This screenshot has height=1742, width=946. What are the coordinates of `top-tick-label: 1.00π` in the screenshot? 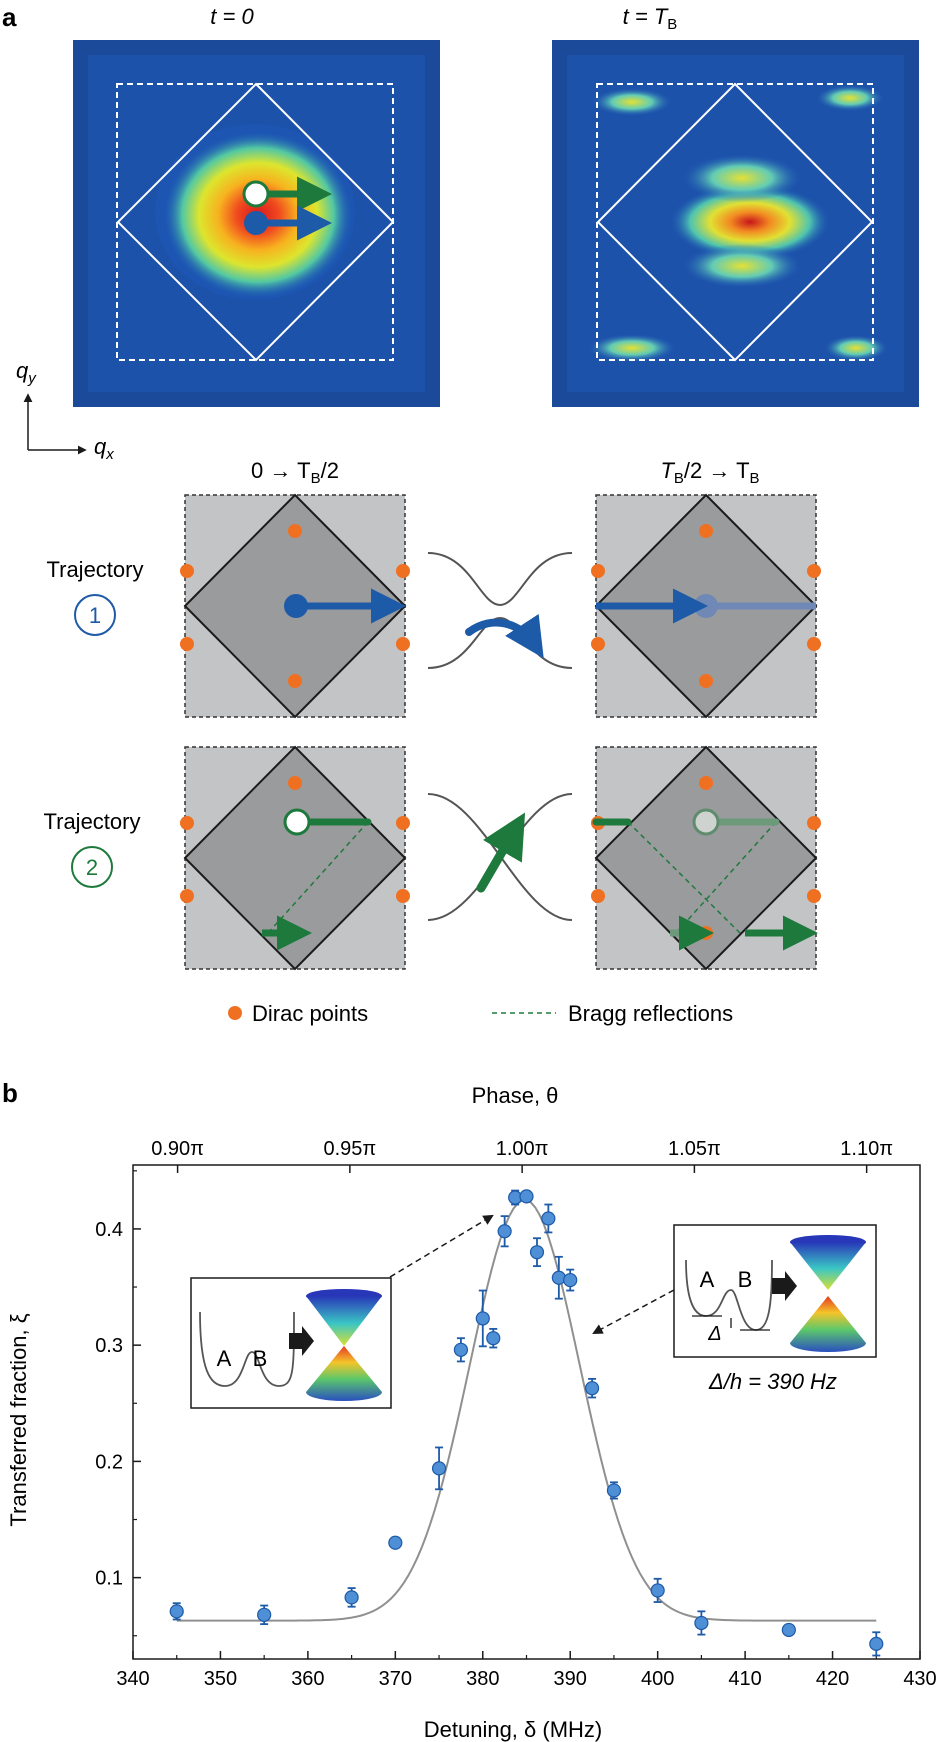 It's located at (522, 1149).